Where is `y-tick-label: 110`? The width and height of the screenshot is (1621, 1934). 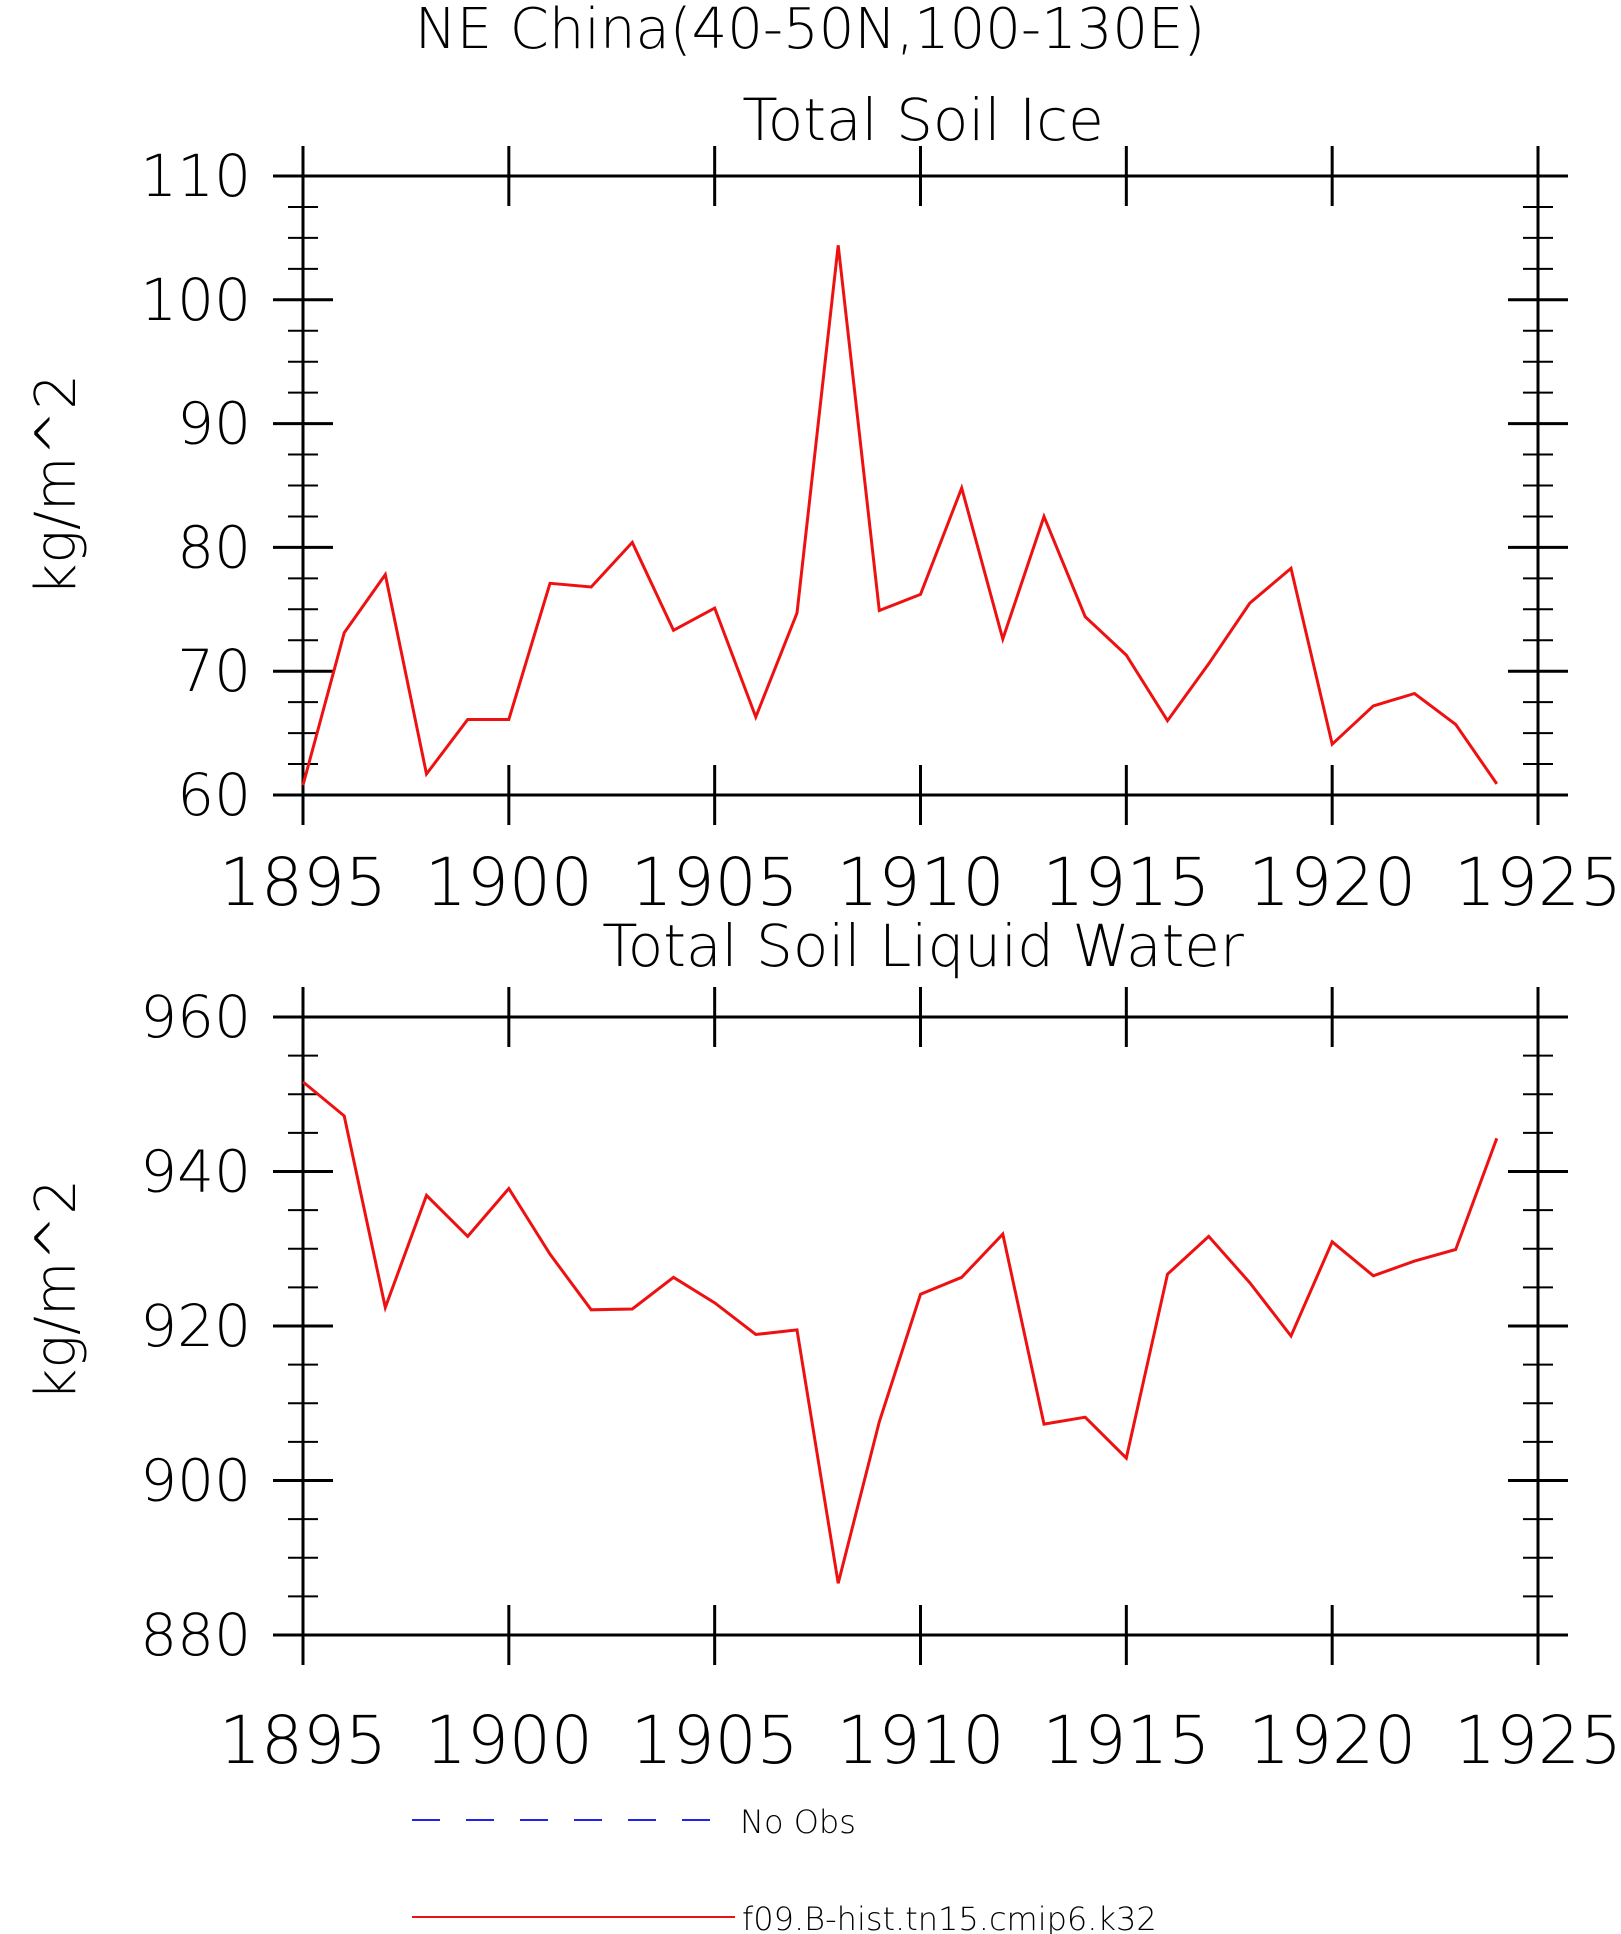
y-tick-label: 110 is located at coordinates (195, 176).